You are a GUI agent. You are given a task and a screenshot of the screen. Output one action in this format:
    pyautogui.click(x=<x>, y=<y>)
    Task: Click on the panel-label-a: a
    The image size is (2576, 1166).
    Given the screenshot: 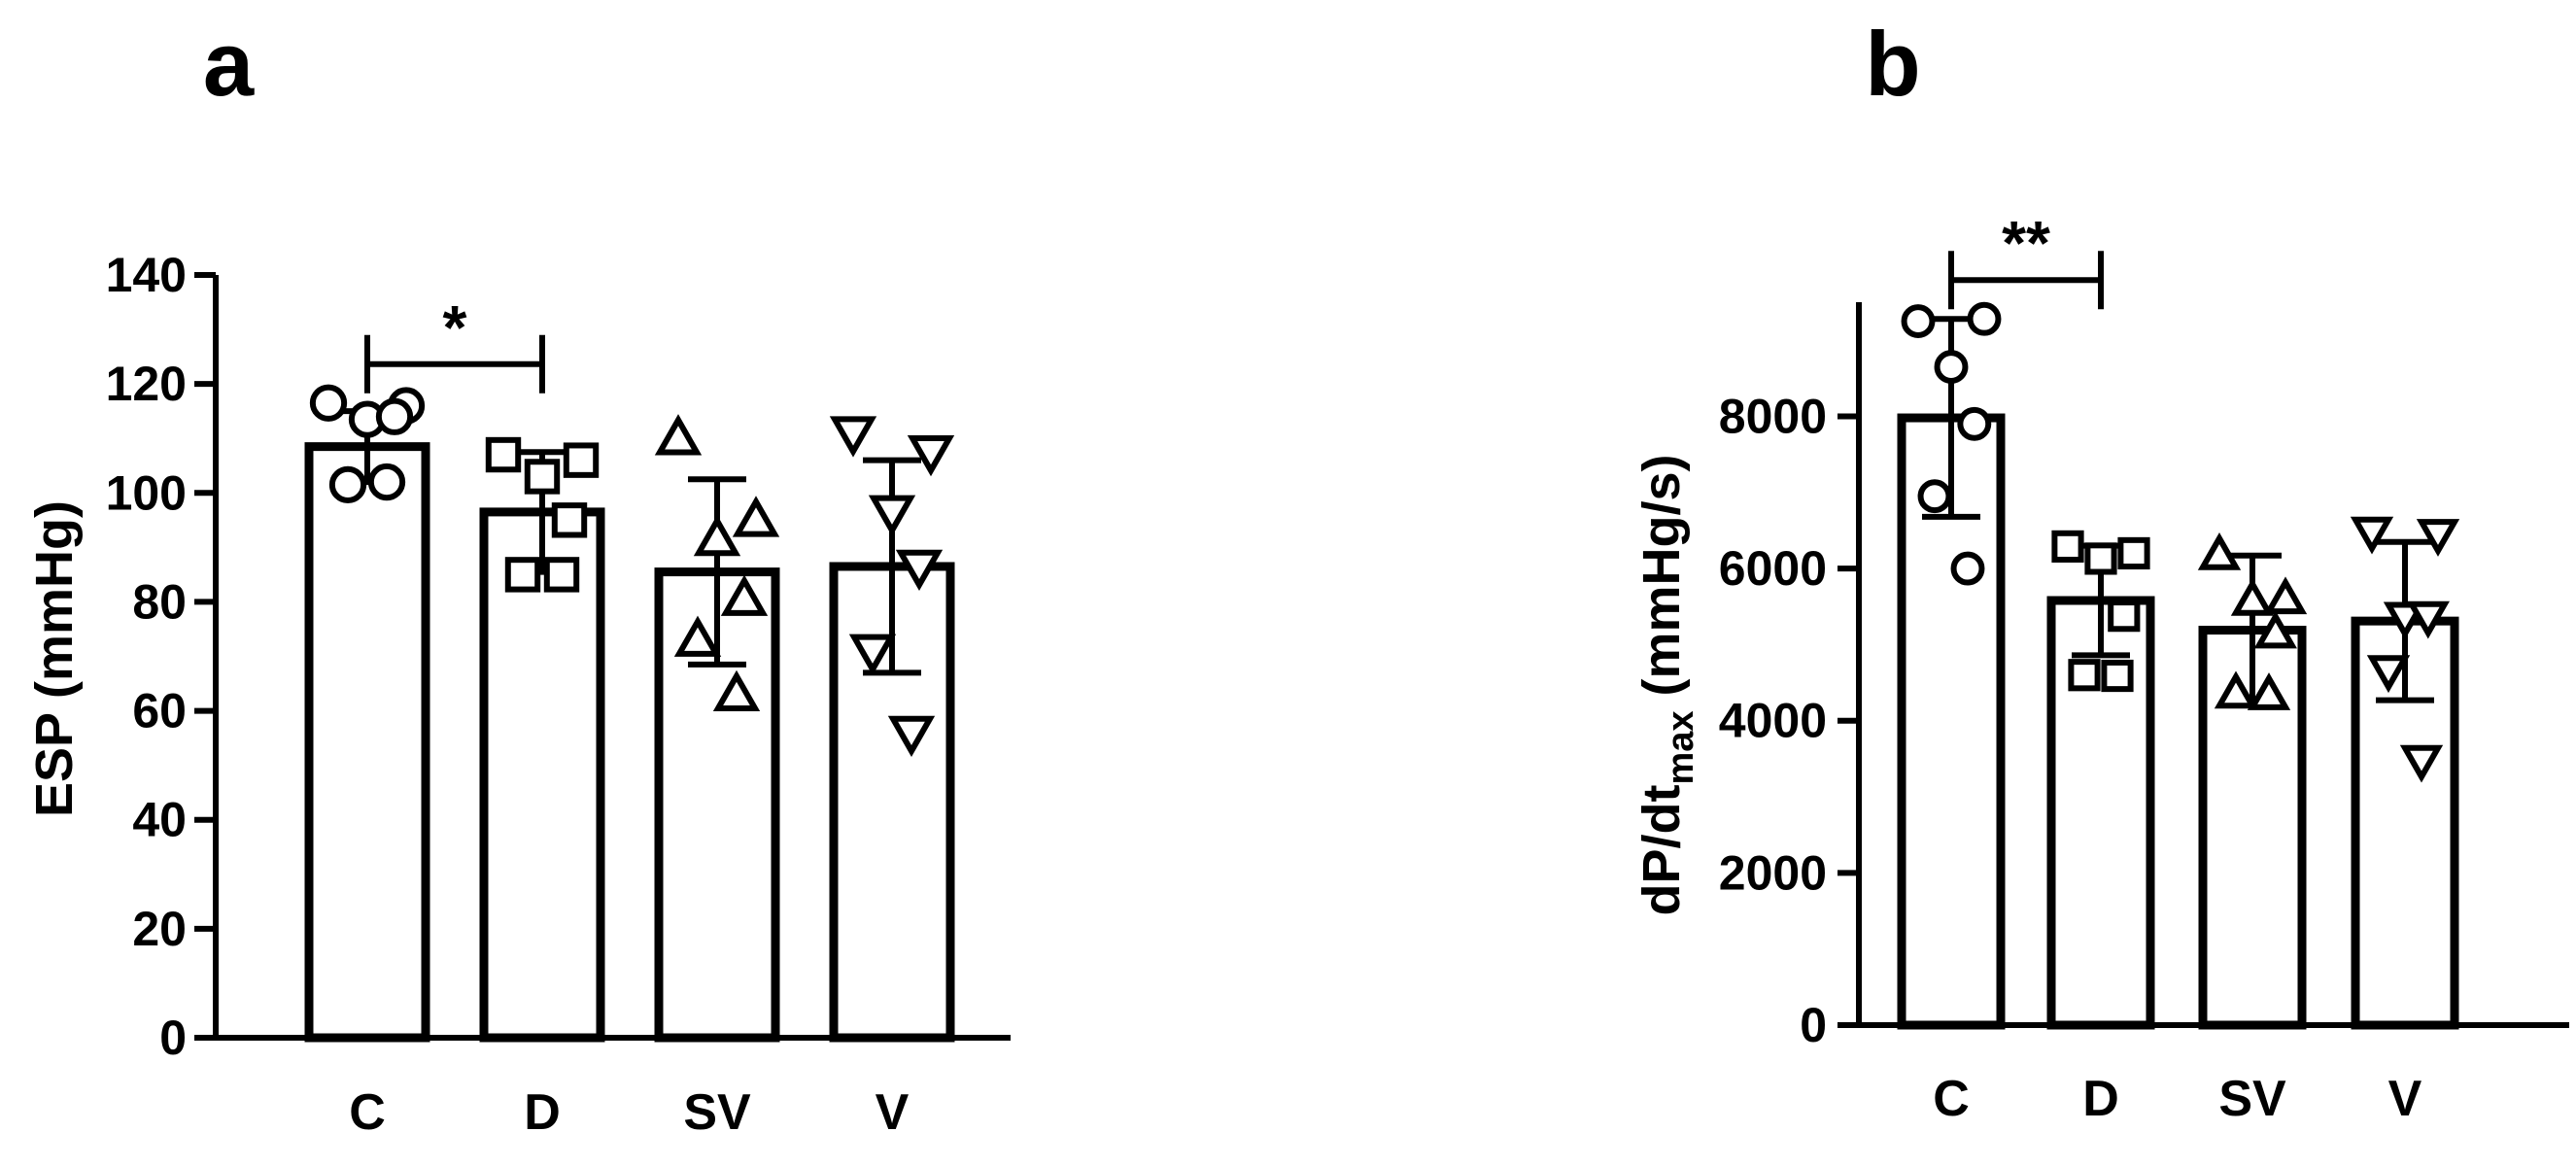 What is the action you would take?
    pyautogui.click(x=229, y=64)
    